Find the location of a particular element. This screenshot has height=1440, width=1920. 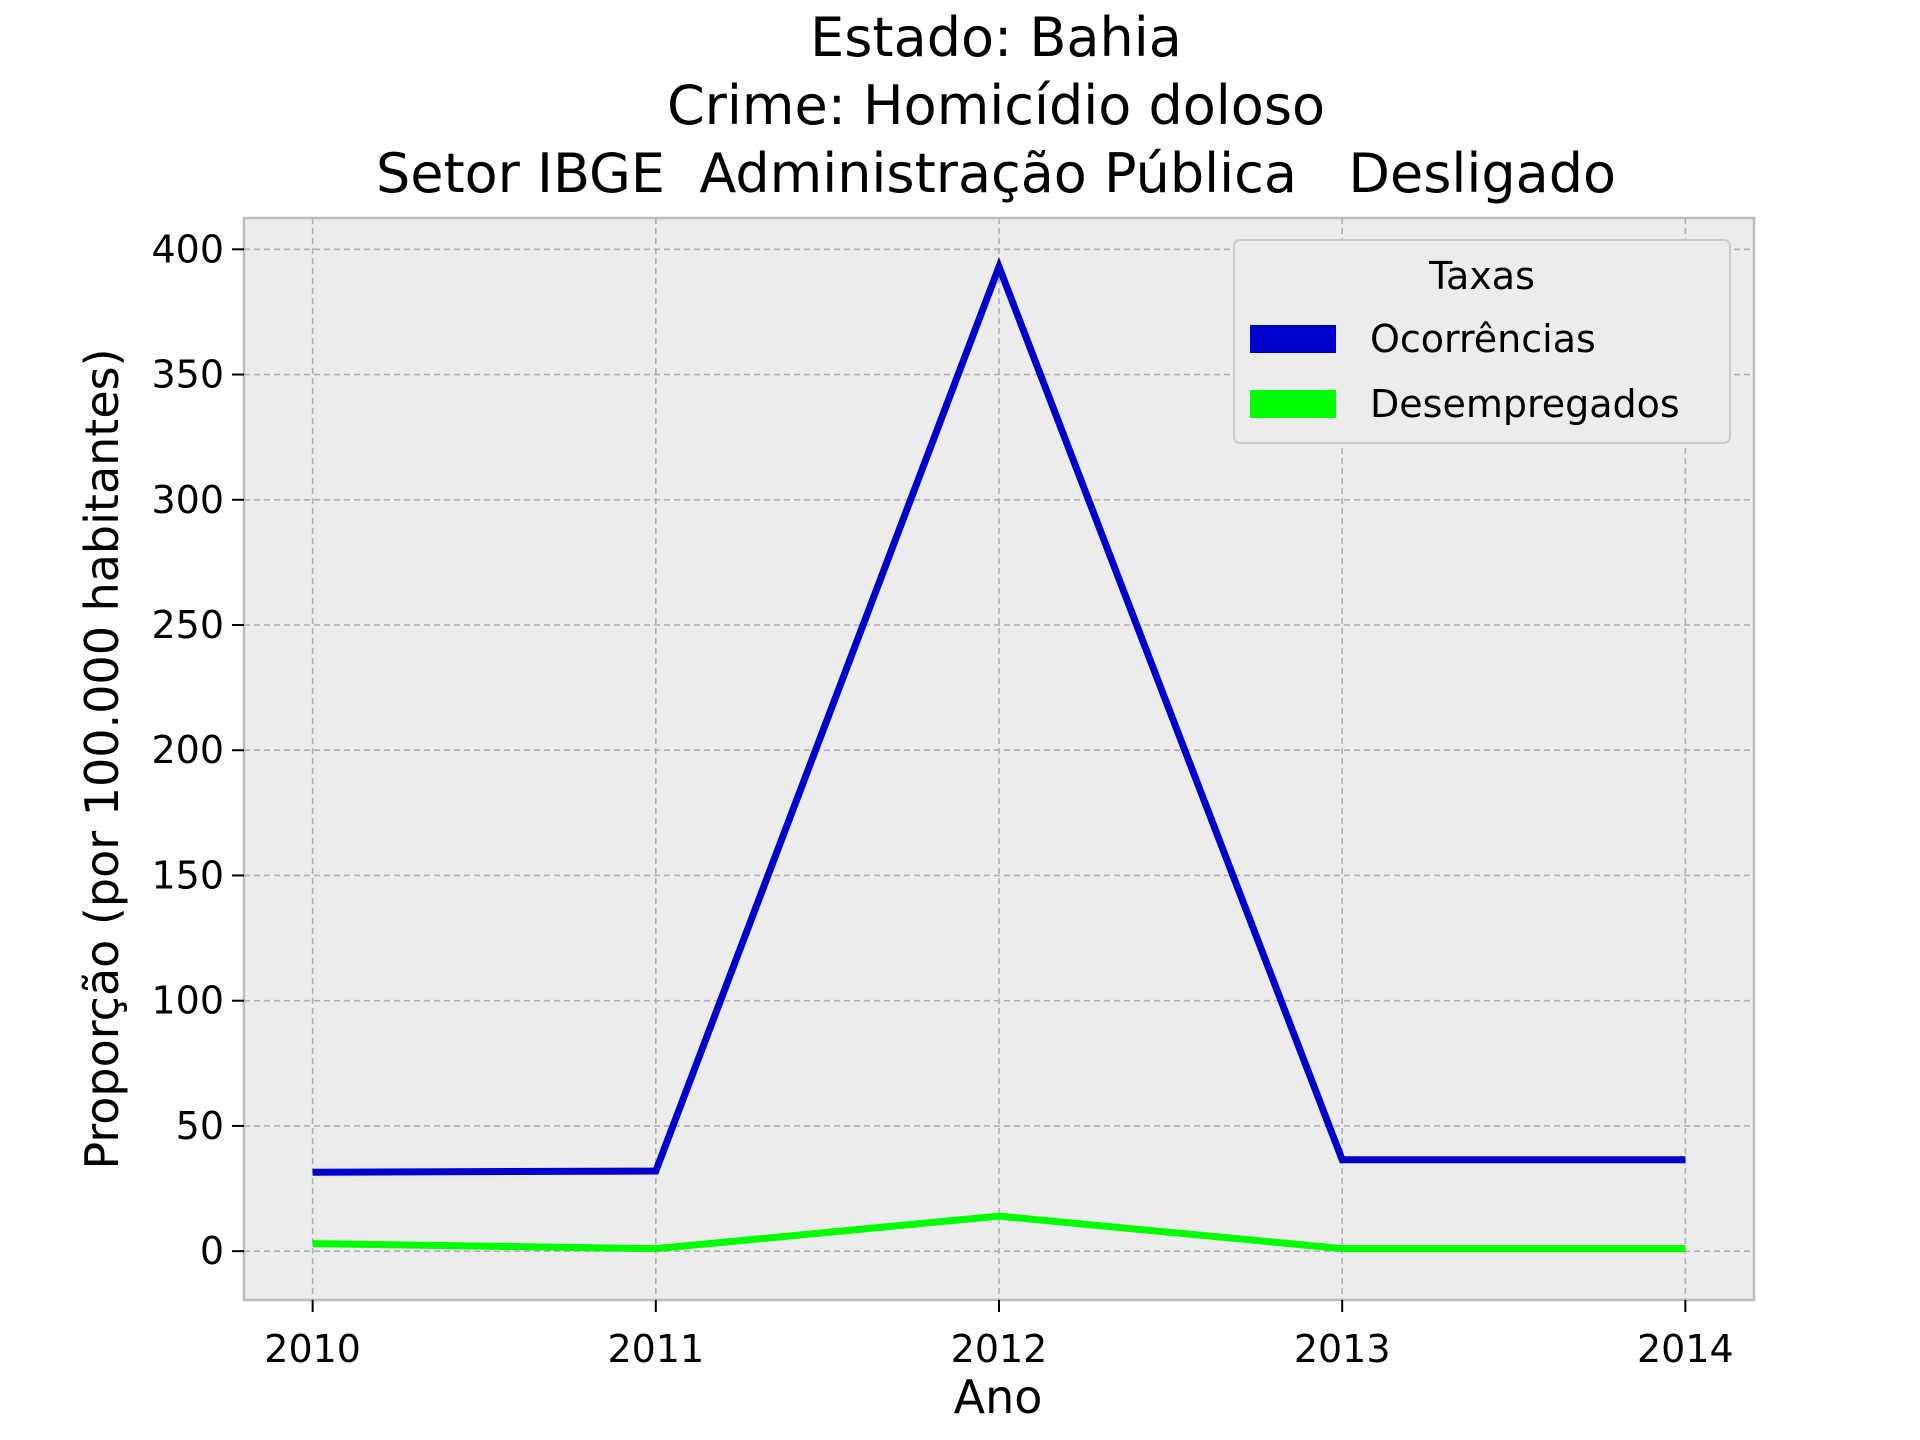

x-tick-label: 2012 is located at coordinates (999, 1349).